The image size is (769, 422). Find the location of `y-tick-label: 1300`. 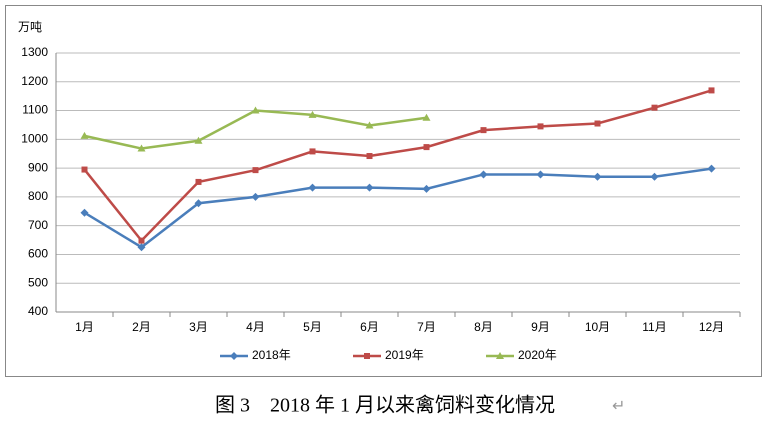

y-tick-label: 1300 is located at coordinates (34, 52).